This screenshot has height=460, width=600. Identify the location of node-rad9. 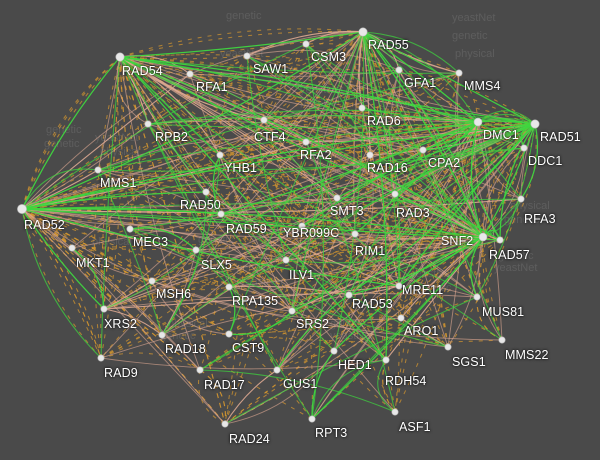
(101, 358).